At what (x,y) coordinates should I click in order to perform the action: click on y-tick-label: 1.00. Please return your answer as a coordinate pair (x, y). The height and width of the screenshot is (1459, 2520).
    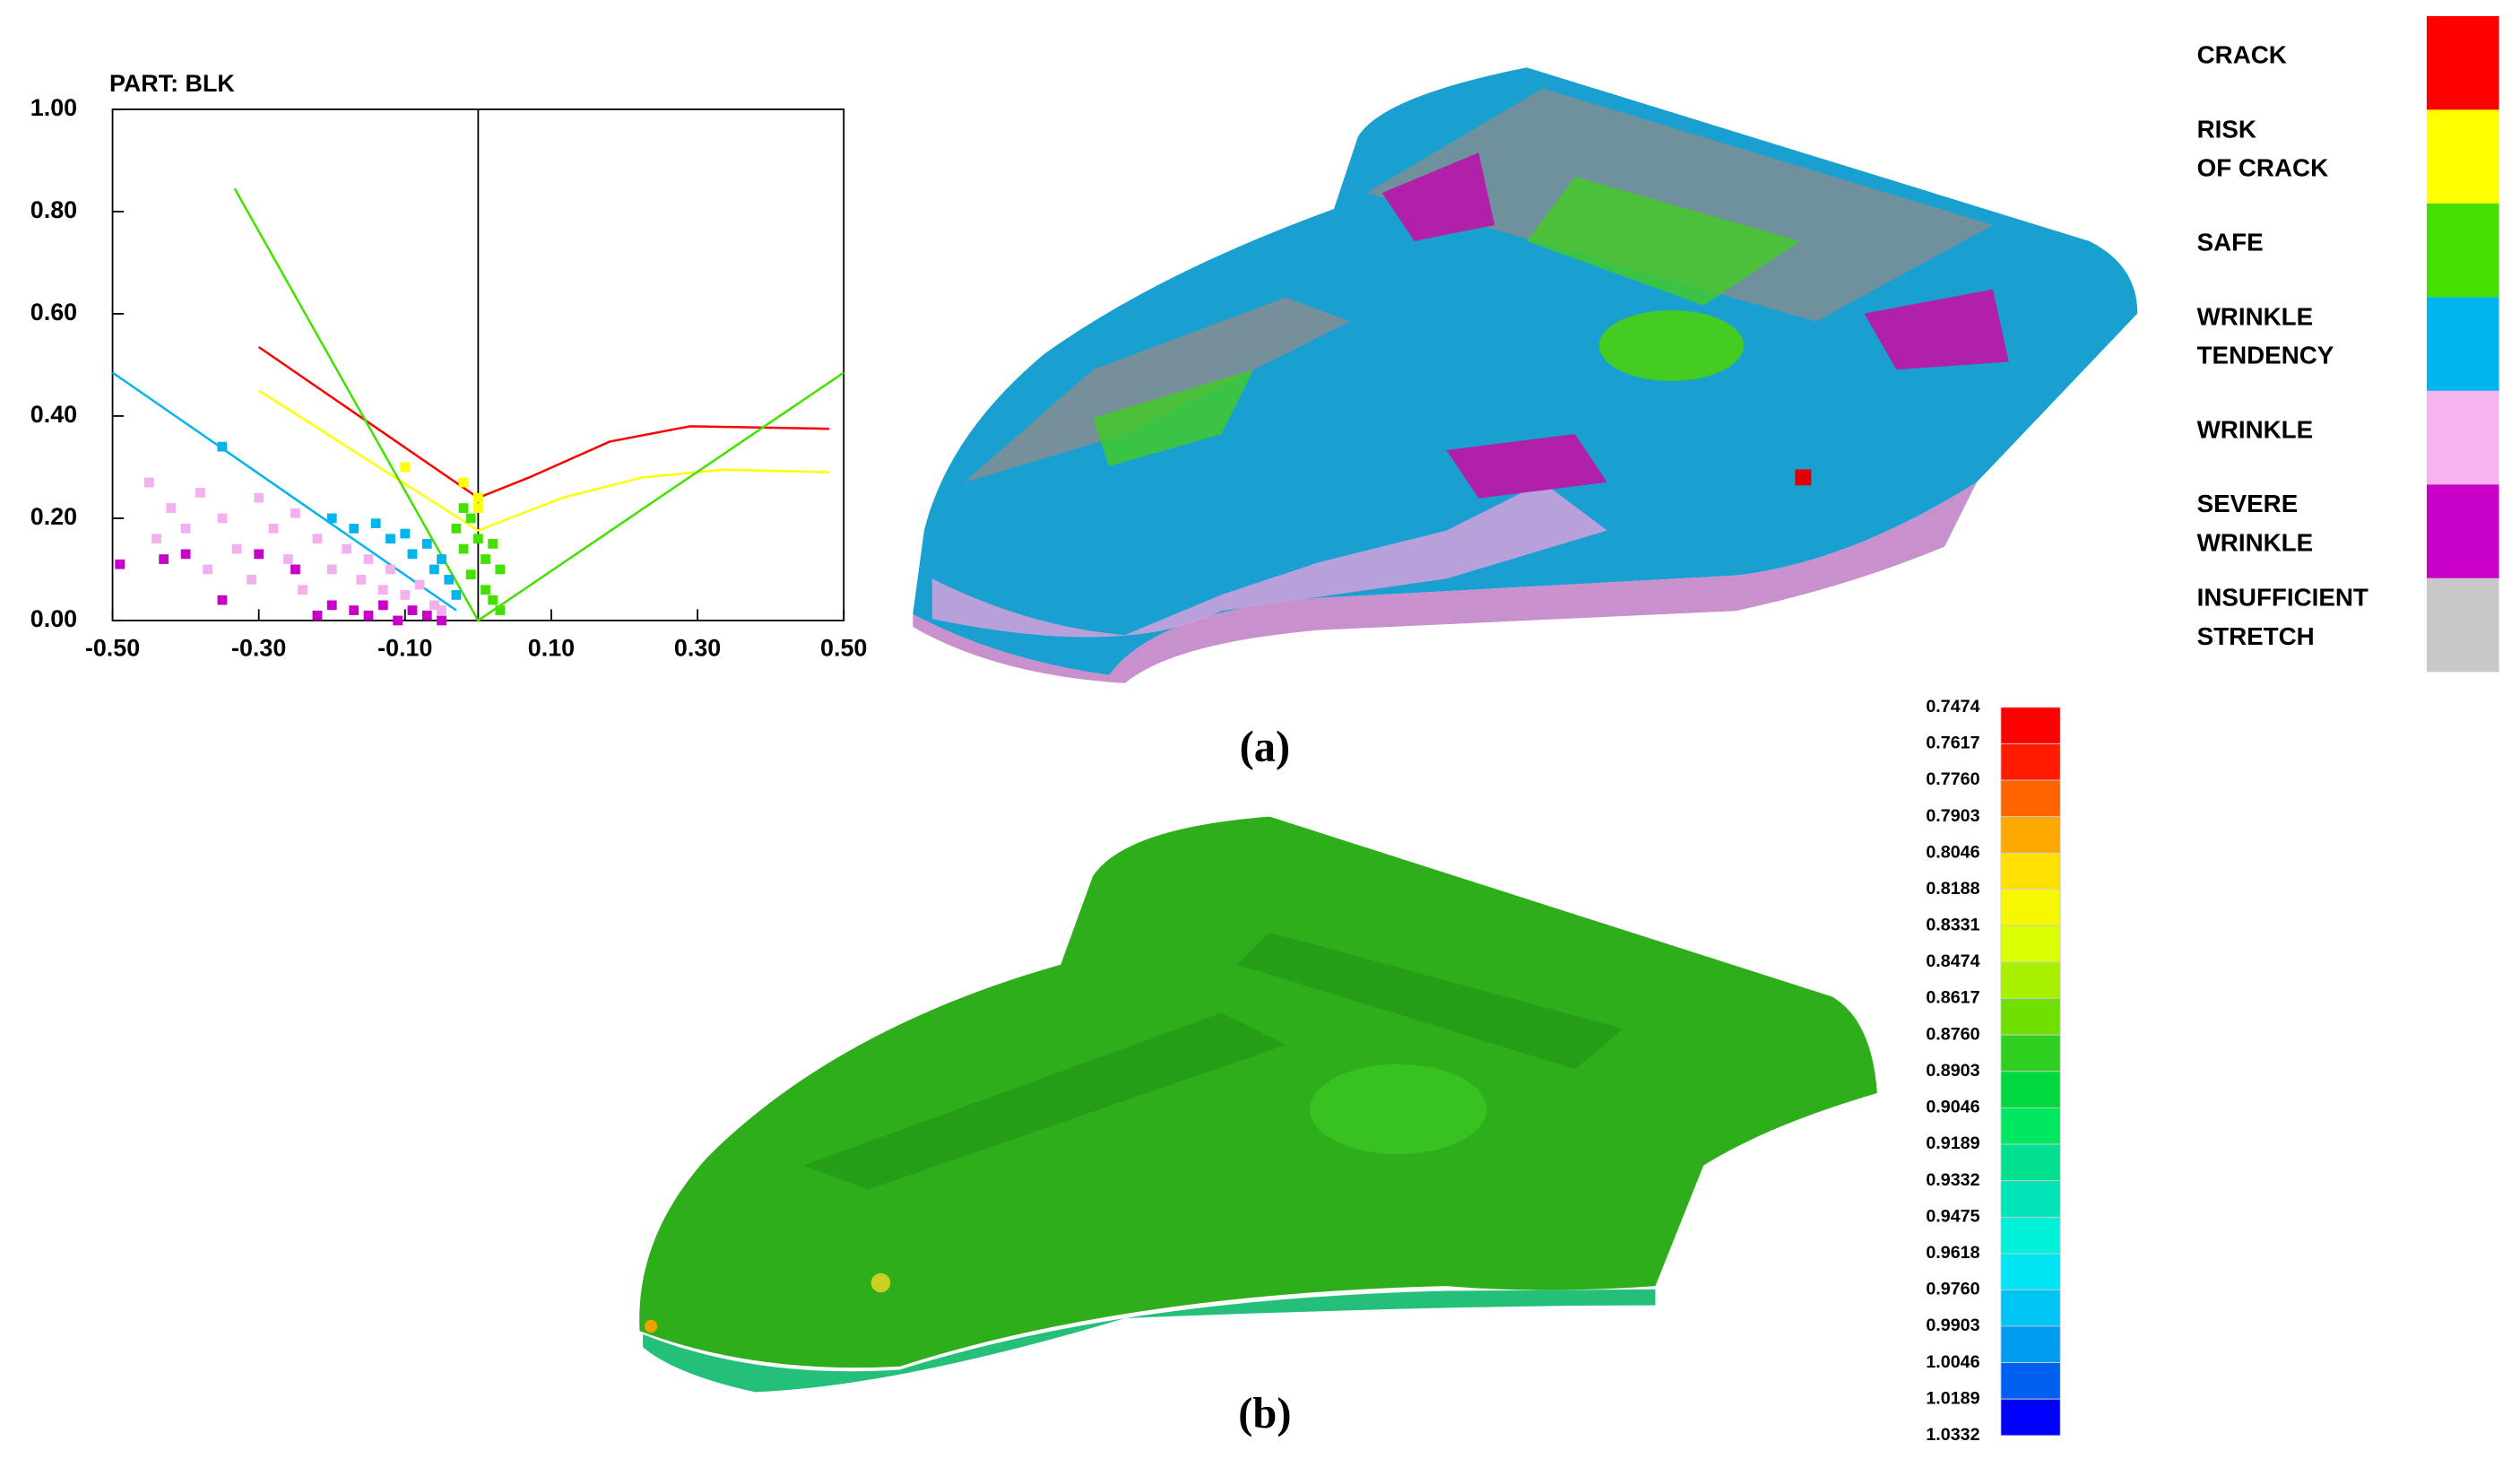
    Looking at the image, I should click on (53, 107).